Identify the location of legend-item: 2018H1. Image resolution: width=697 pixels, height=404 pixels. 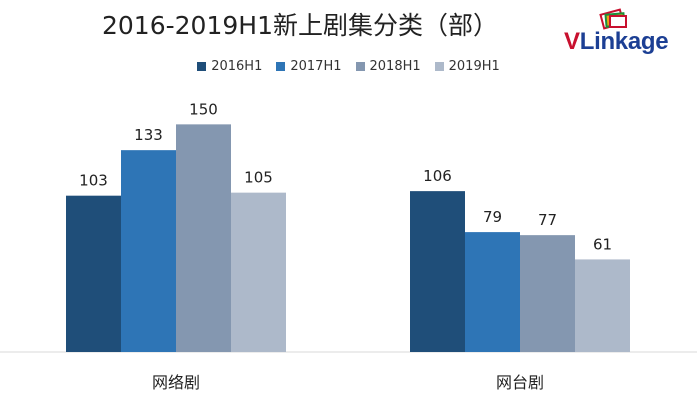
(388, 66).